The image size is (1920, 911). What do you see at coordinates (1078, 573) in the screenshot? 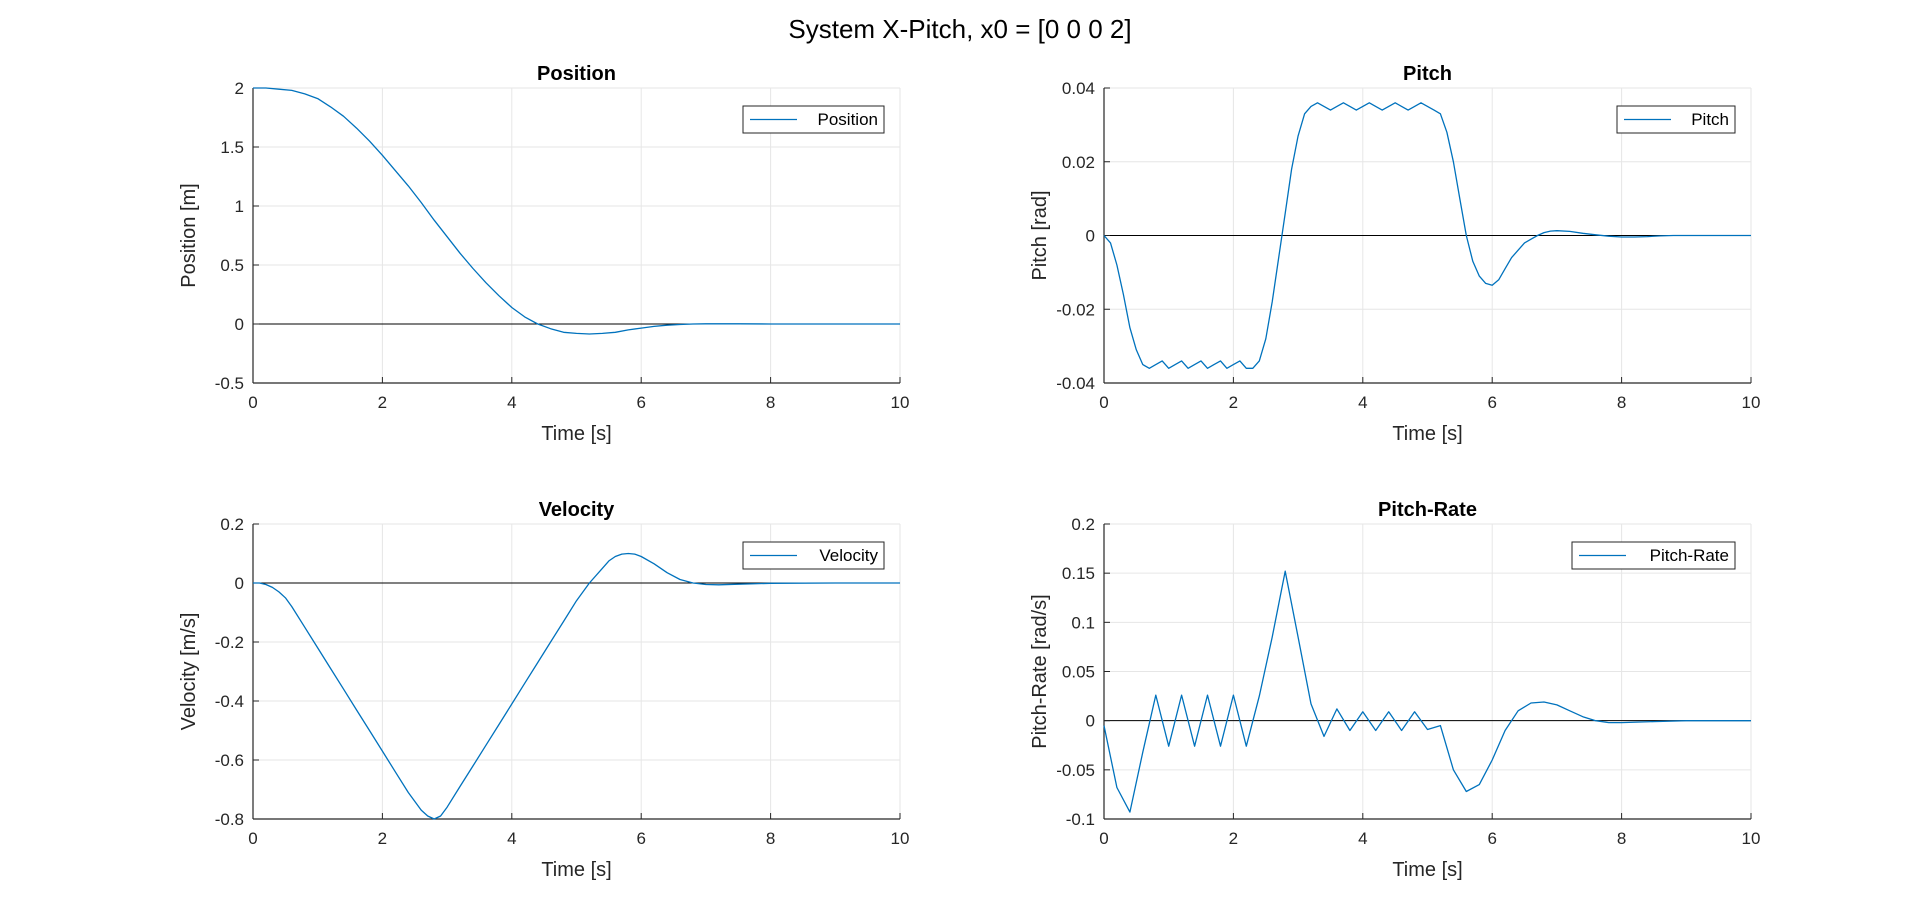
I see `y-tick-label: 0.15` at bounding box center [1078, 573].